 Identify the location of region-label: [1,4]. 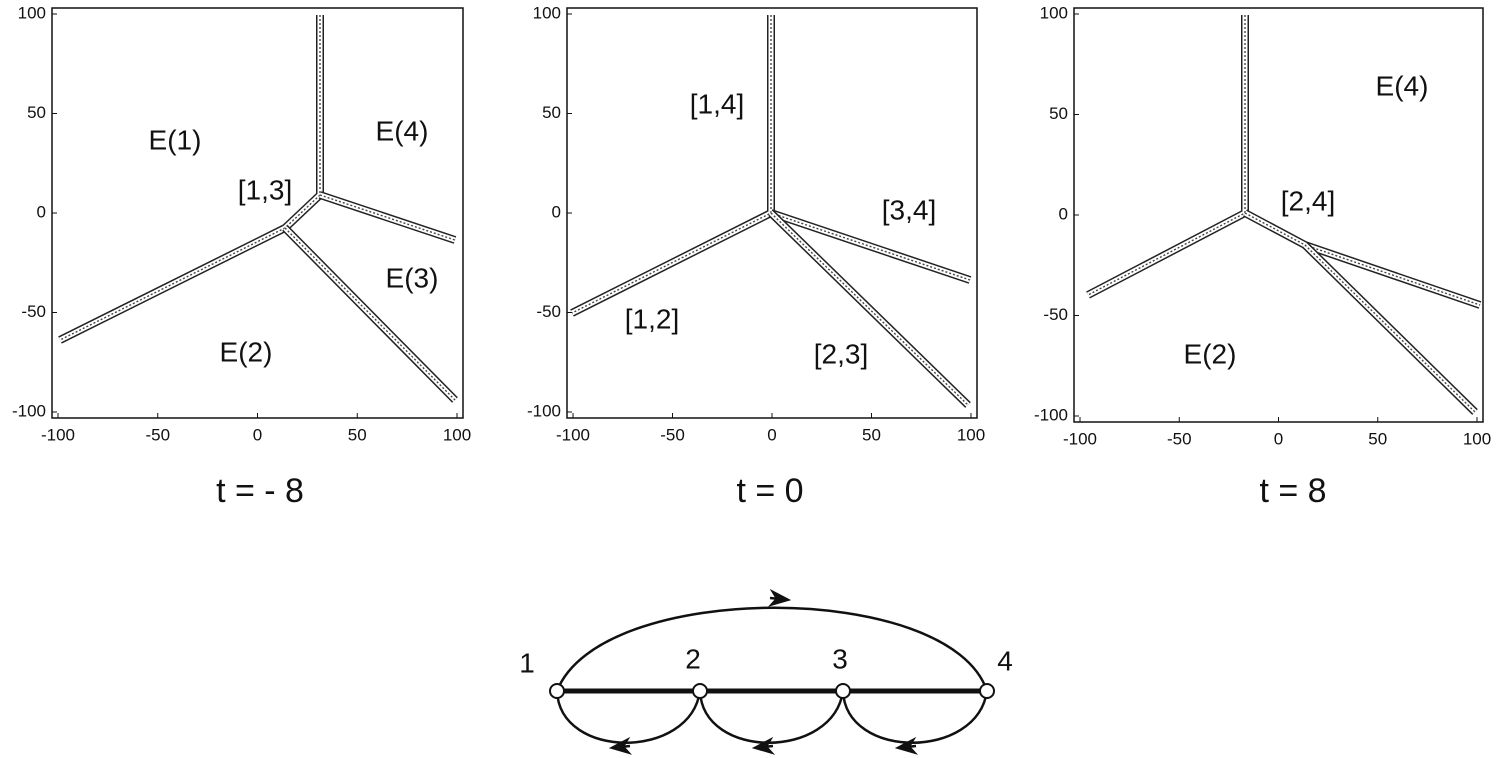
(717, 103).